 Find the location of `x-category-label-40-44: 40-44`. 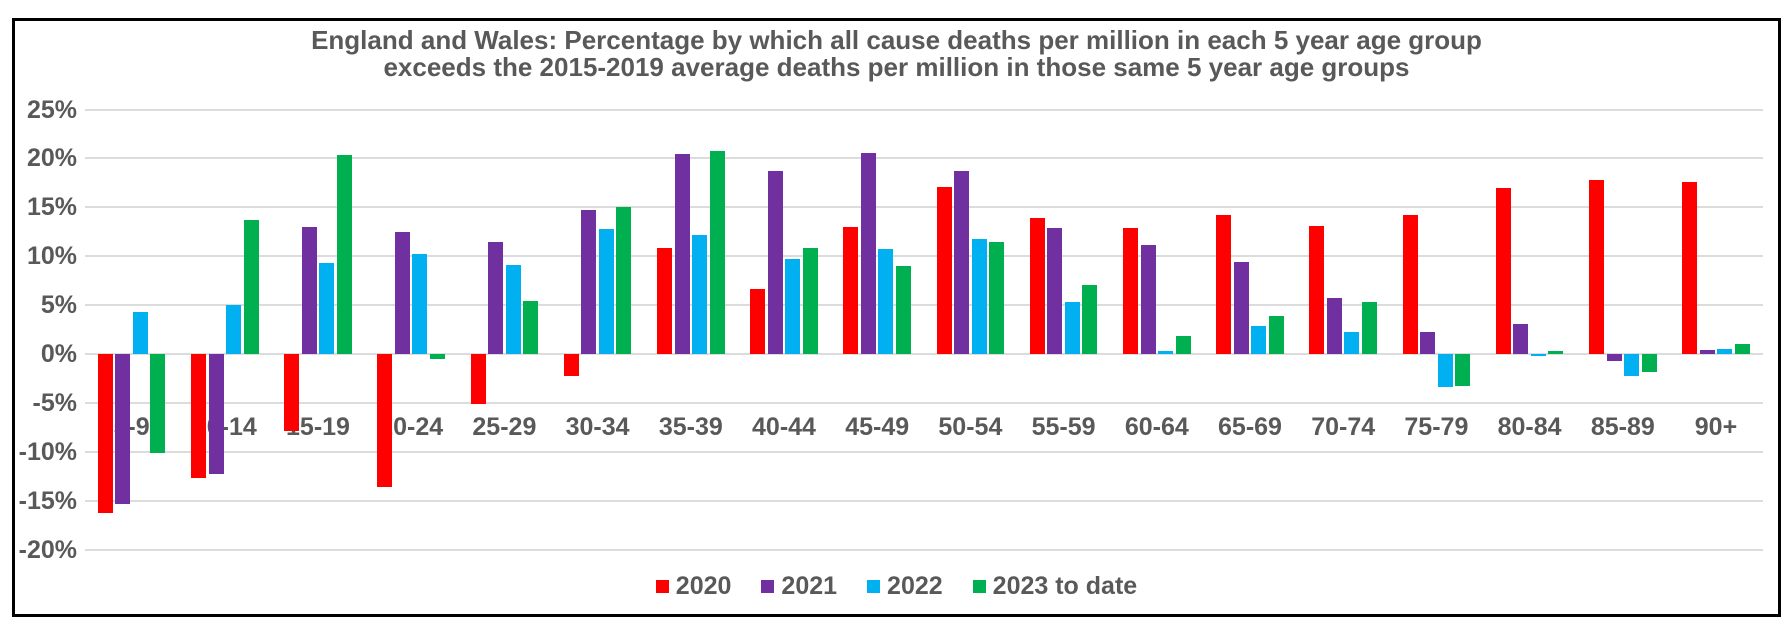

x-category-label-40-44: 40-44 is located at coordinates (784, 427).